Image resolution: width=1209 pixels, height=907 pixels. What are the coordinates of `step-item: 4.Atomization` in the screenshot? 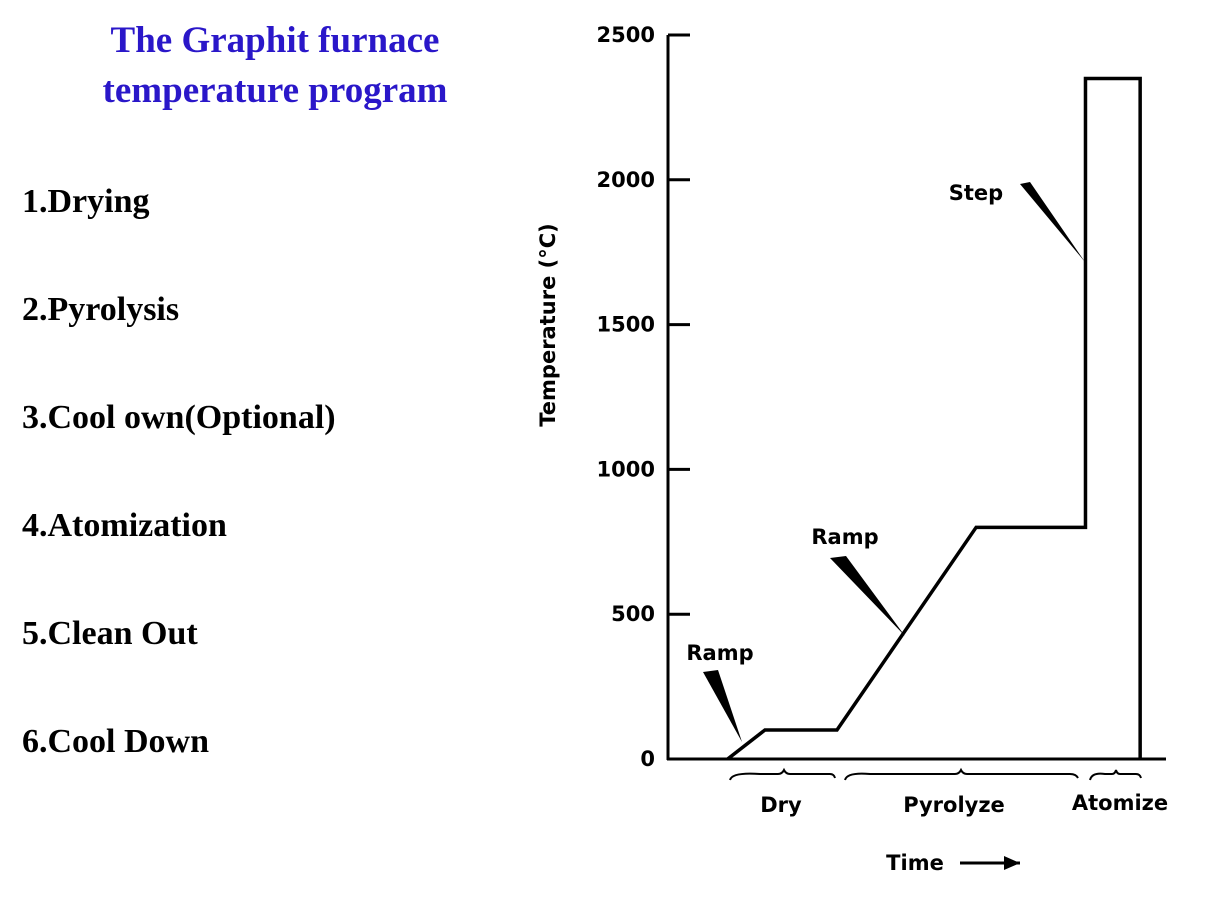 It's located at (124, 525).